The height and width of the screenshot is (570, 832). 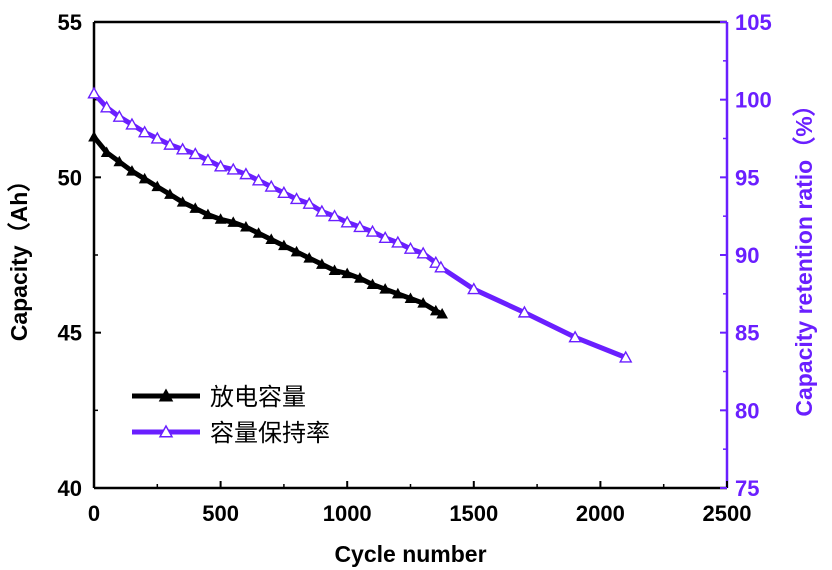 What do you see at coordinates (753, 22) in the screenshot?
I see `right-y-tick-label: 105` at bounding box center [753, 22].